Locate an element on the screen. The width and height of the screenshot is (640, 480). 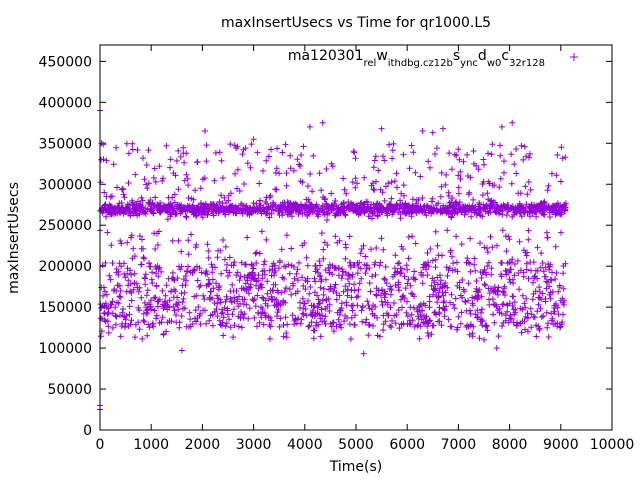
legend-marker is located at coordinates (574, 57).